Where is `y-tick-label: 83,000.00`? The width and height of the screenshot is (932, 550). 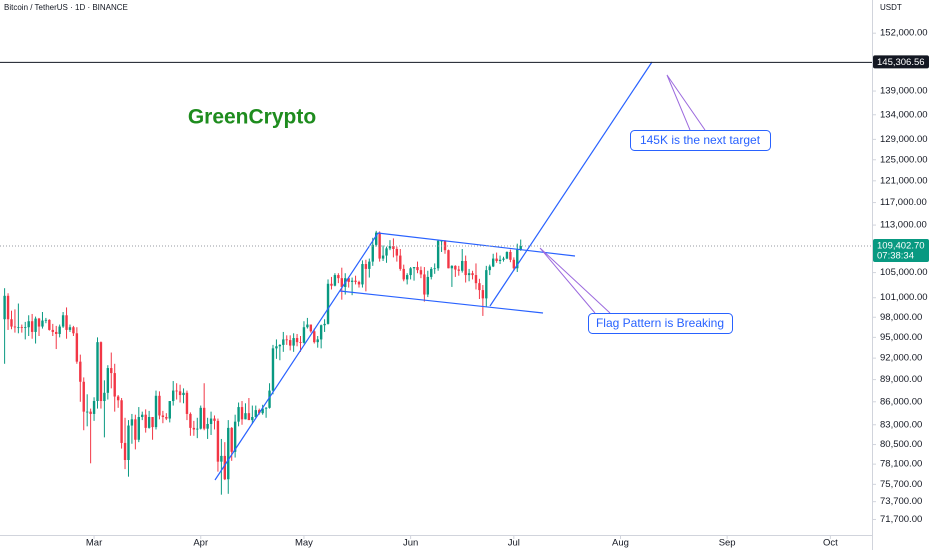
y-tick-label: 83,000.00 is located at coordinates (901, 424).